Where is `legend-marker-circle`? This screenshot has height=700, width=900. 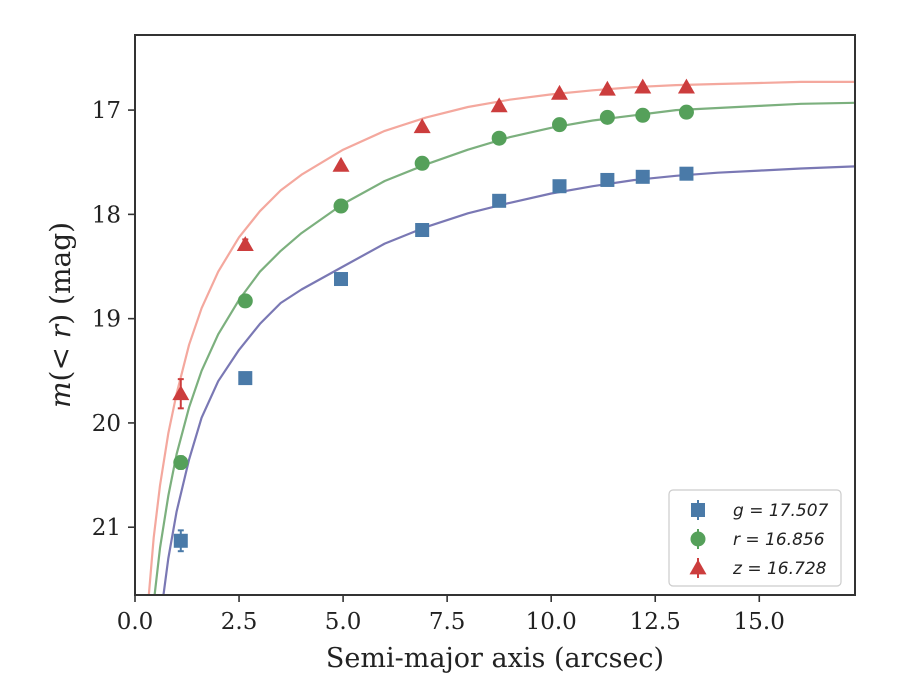
legend-marker-circle is located at coordinates (698, 539).